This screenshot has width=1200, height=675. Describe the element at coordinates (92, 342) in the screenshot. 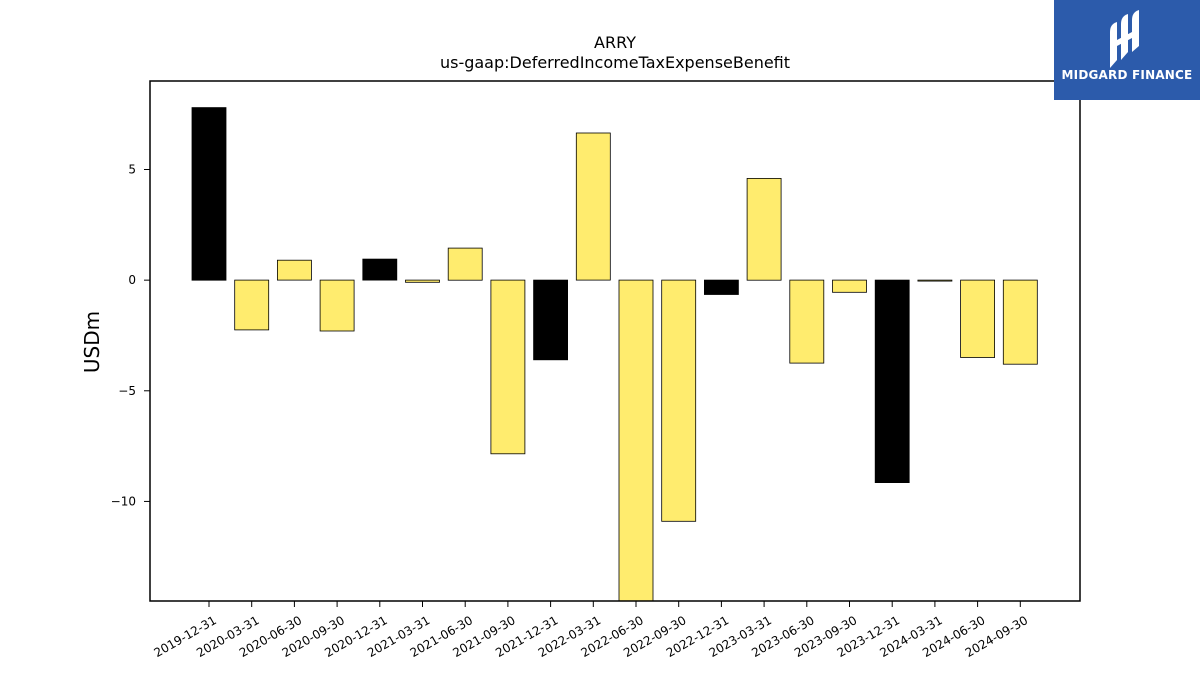

I see `y-axis-label: USDm` at that location.